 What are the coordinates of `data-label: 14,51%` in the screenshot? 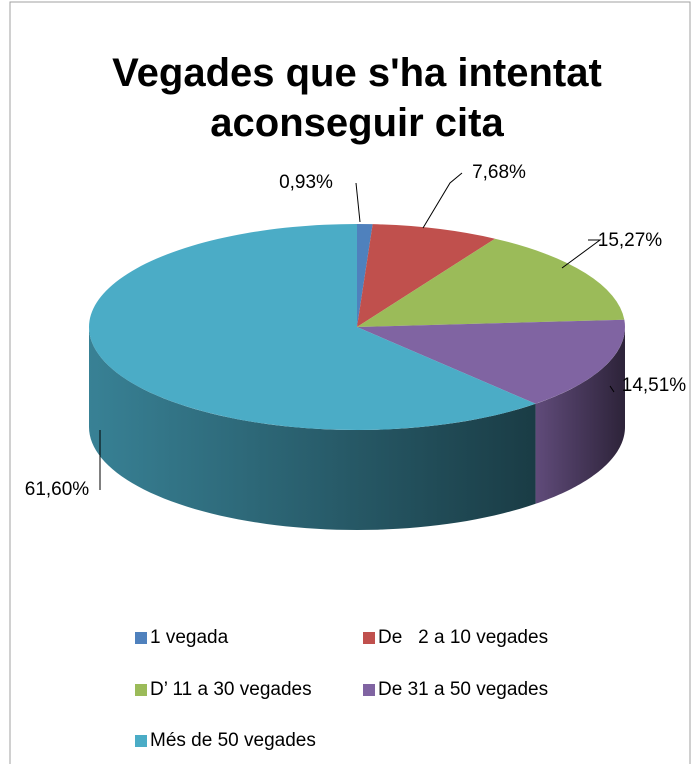 It's located at (654, 385).